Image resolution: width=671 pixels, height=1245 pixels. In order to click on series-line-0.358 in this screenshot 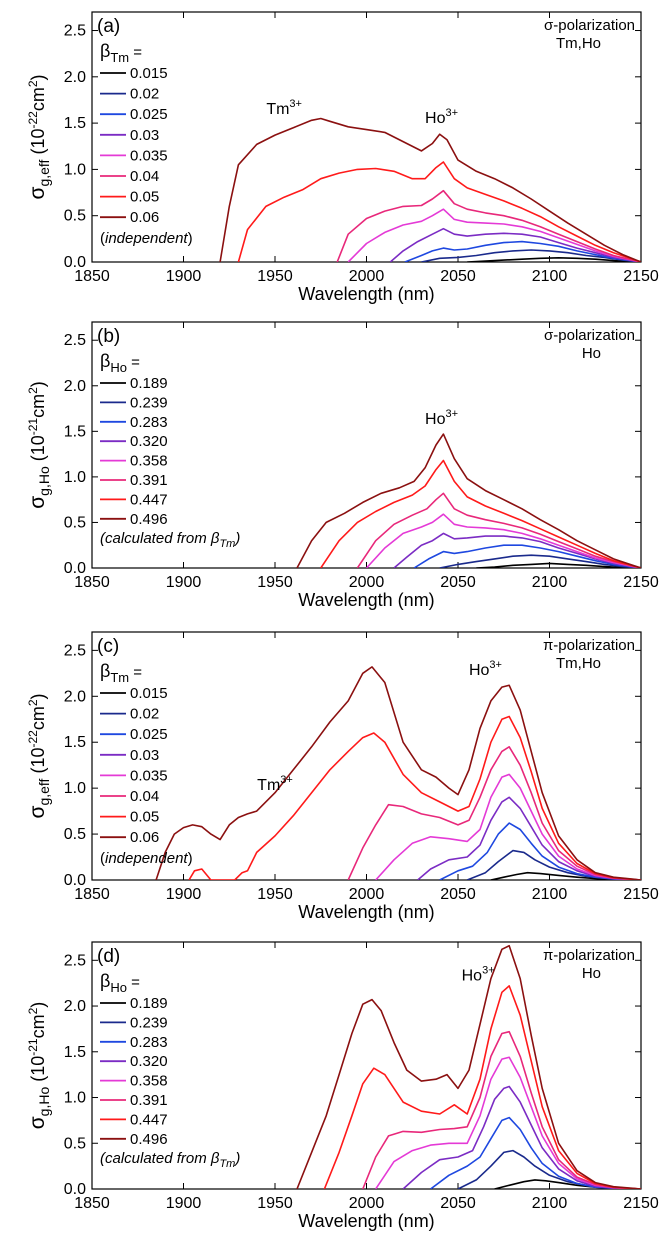, I will do `click(508, 1122)`.